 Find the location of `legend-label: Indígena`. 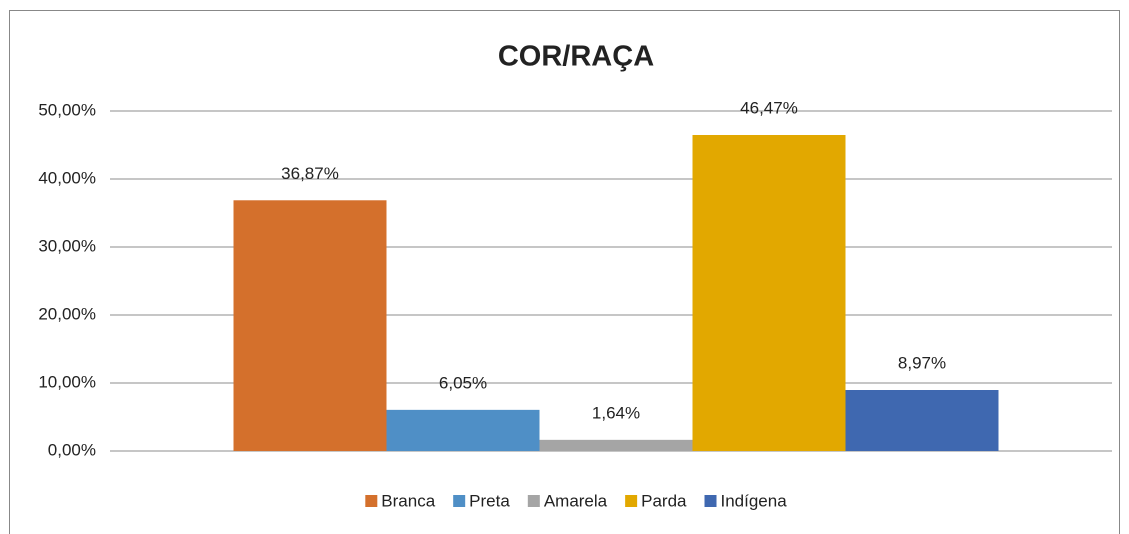

legend-label: Indígena is located at coordinates (754, 500).